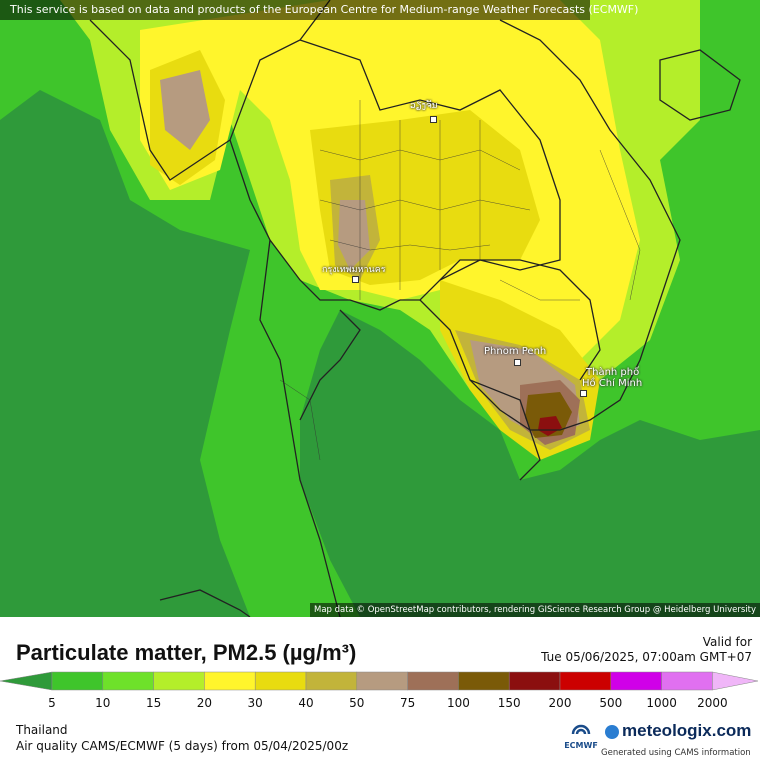  Describe the element at coordinates (515, 351) in the screenshot. I see `city-label-phnom-penh: Phnom Penh` at that location.